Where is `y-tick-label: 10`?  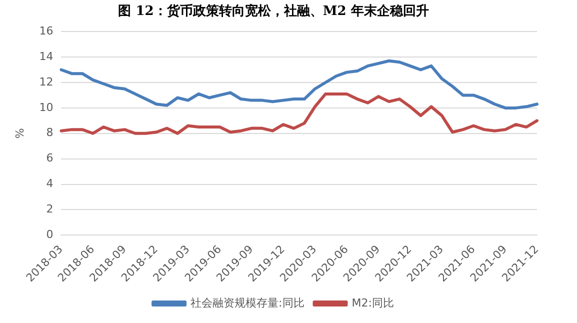
y-tick-label: 10 is located at coordinates (46, 107).